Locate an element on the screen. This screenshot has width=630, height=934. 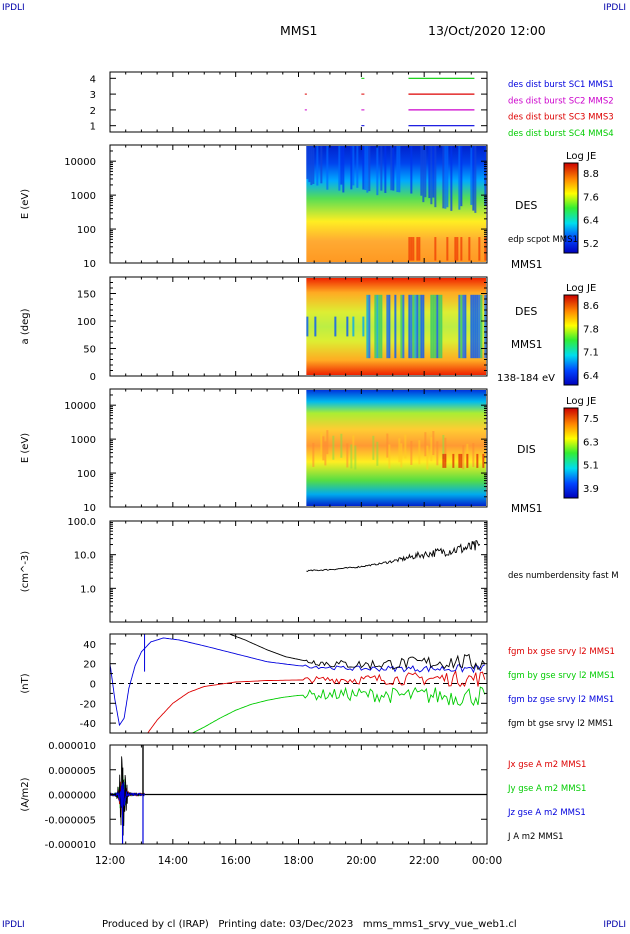
colorbar-tick-label: 7.5 is located at coordinates (591, 419).